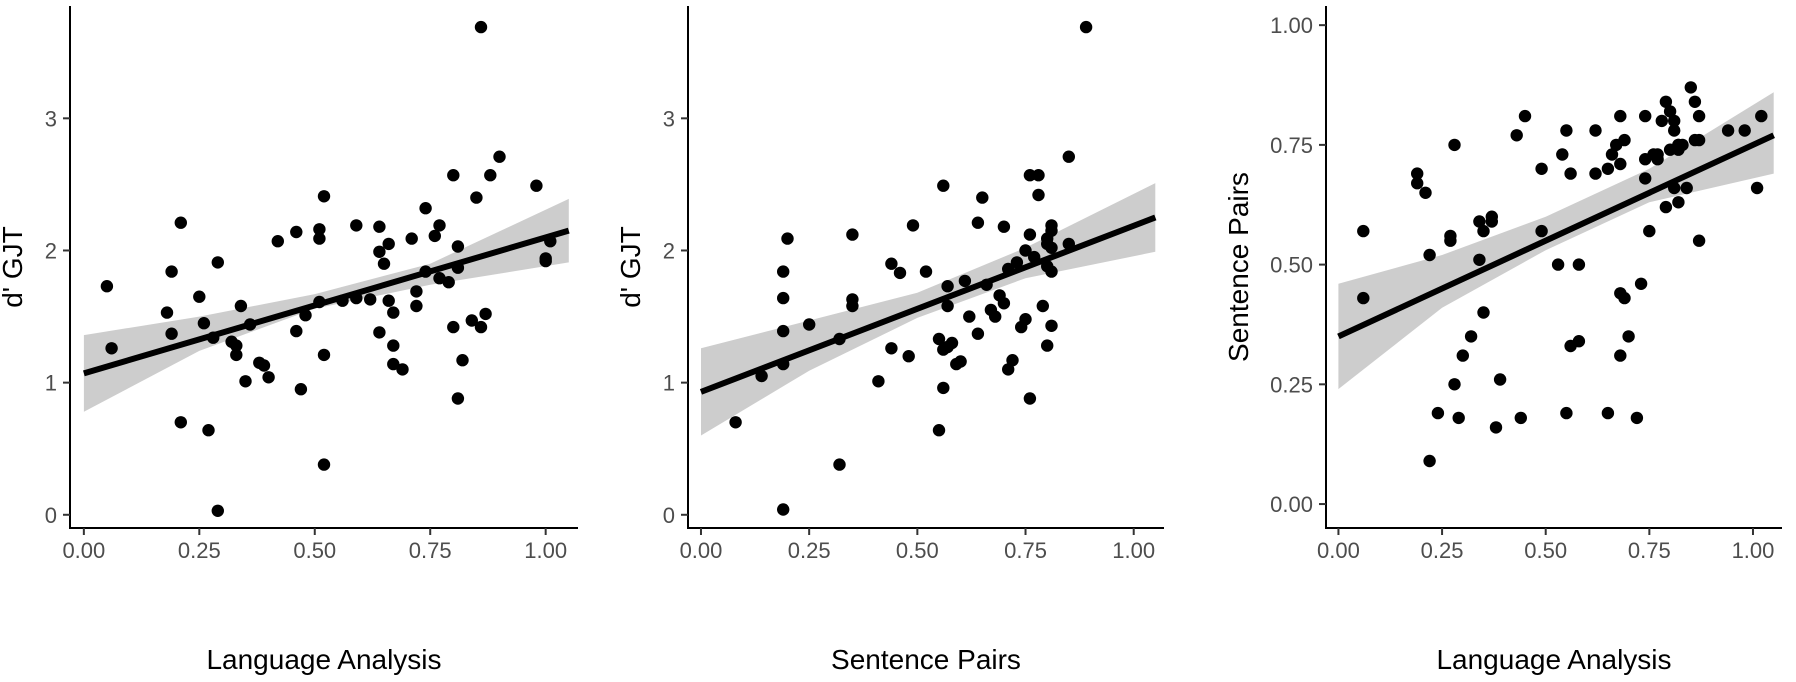 The width and height of the screenshot is (1796, 682). I want to click on x-tick-label: 1.00, so click(545, 550).